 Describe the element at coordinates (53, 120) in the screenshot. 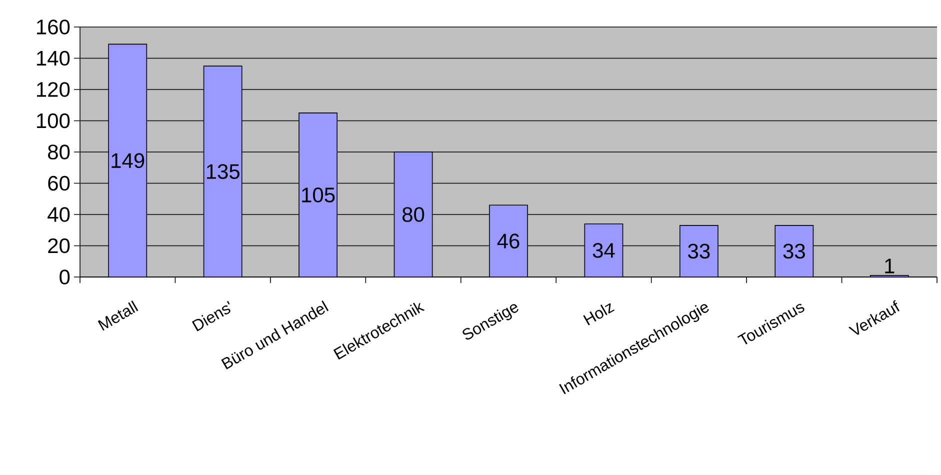

I see `y-tick-label: 100` at that location.